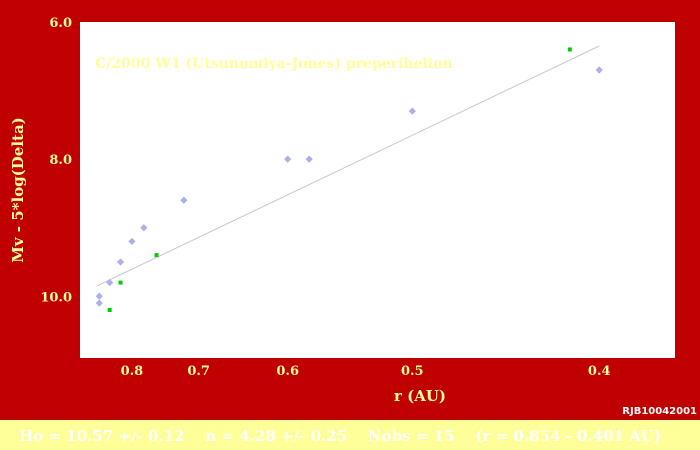 The width and height of the screenshot is (700, 450). Describe the element at coordinates (366, 371) in the screenshot. I see `x-tick-labels: 0.8 0.7 0.6 0.5 0.4` at that location.